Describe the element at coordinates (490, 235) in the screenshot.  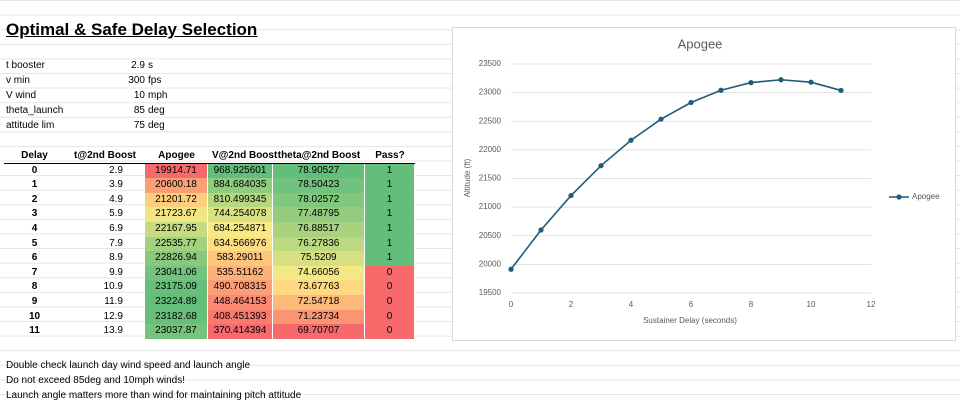
I see `y-tick-label: 20500` at that location.